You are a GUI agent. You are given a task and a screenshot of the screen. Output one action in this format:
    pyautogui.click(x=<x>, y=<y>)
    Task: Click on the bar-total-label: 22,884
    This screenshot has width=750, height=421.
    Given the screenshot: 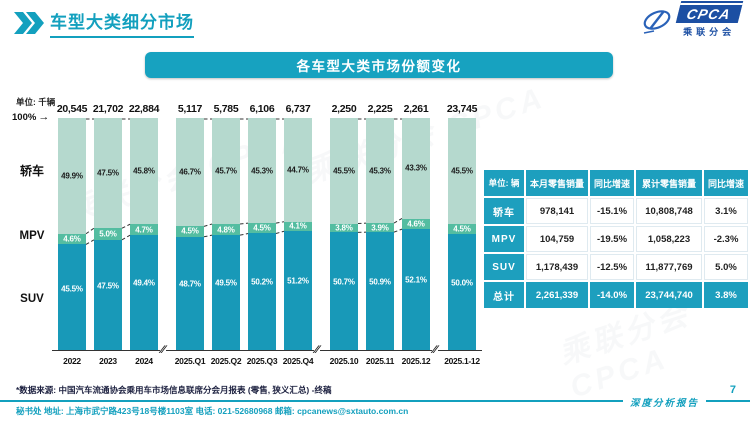 What is the action you would take?
    pyautogui.click(x=144, y=109)
    